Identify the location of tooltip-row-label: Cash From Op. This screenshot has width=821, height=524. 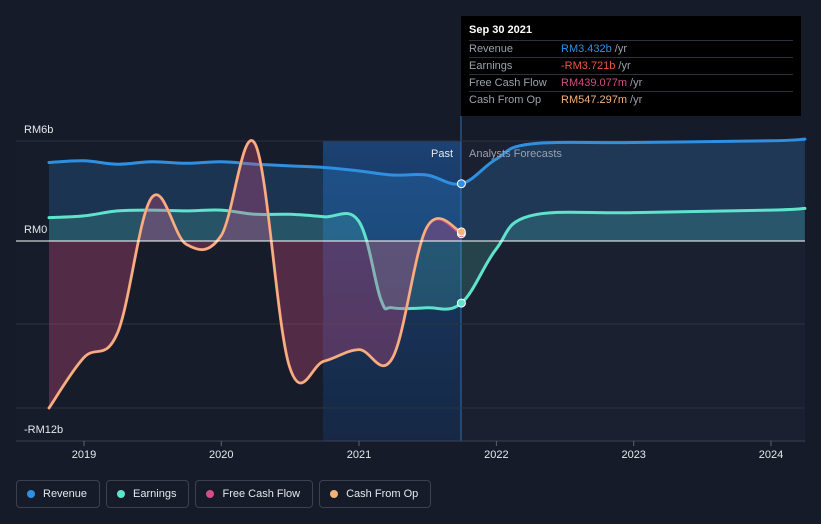
(505, 100).